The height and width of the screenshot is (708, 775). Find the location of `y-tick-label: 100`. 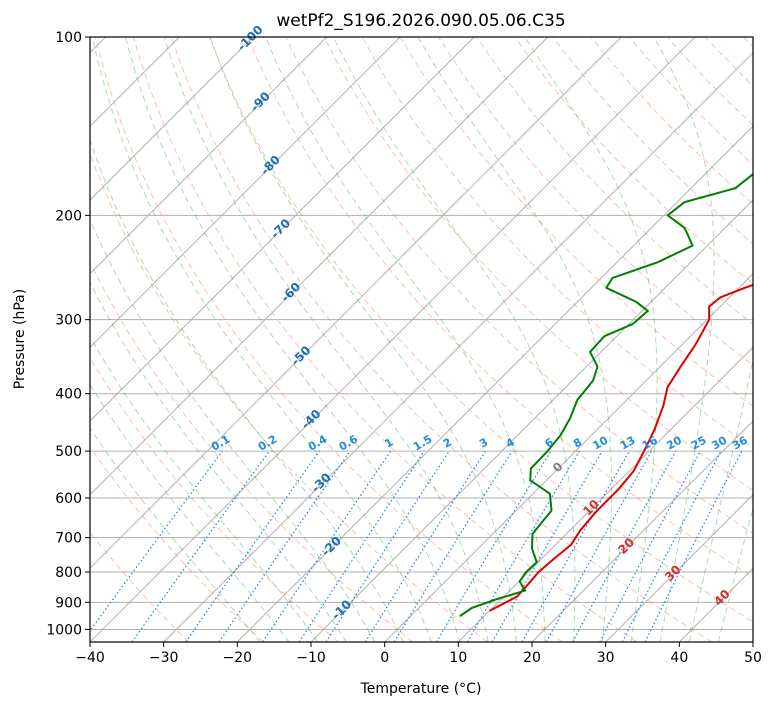

y-tick-label: 100 is located at coordinates (68, 38).